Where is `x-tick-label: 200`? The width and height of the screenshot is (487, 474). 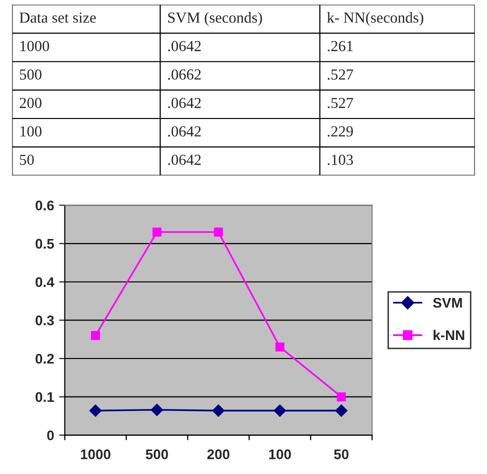
x-tick-label: 200 is located at coordinates (218, 454).